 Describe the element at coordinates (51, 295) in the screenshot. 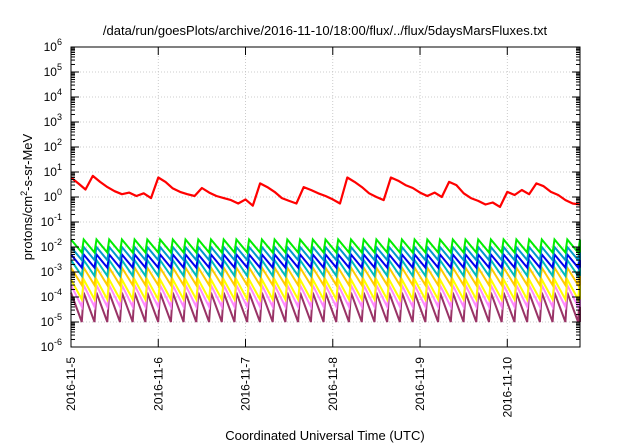

I see `y-tick-label: 10⁻⁴` at that location.